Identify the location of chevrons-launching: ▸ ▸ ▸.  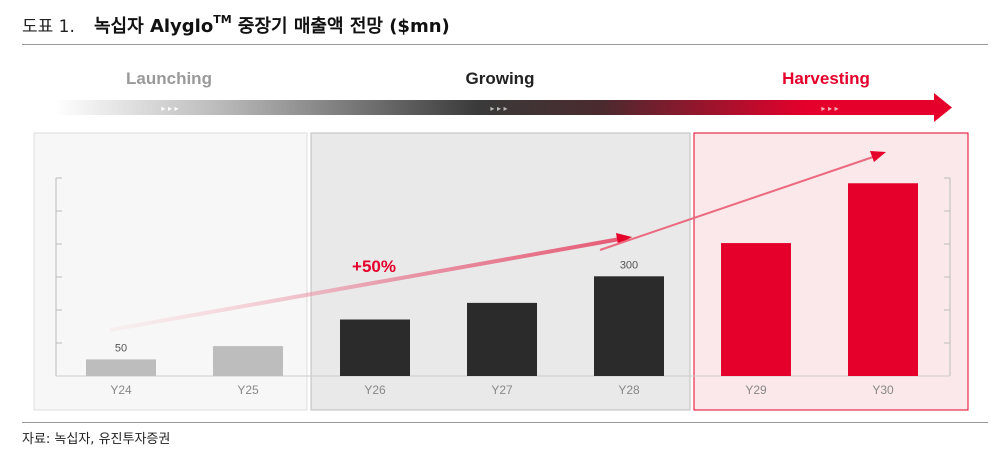
(169, 108).